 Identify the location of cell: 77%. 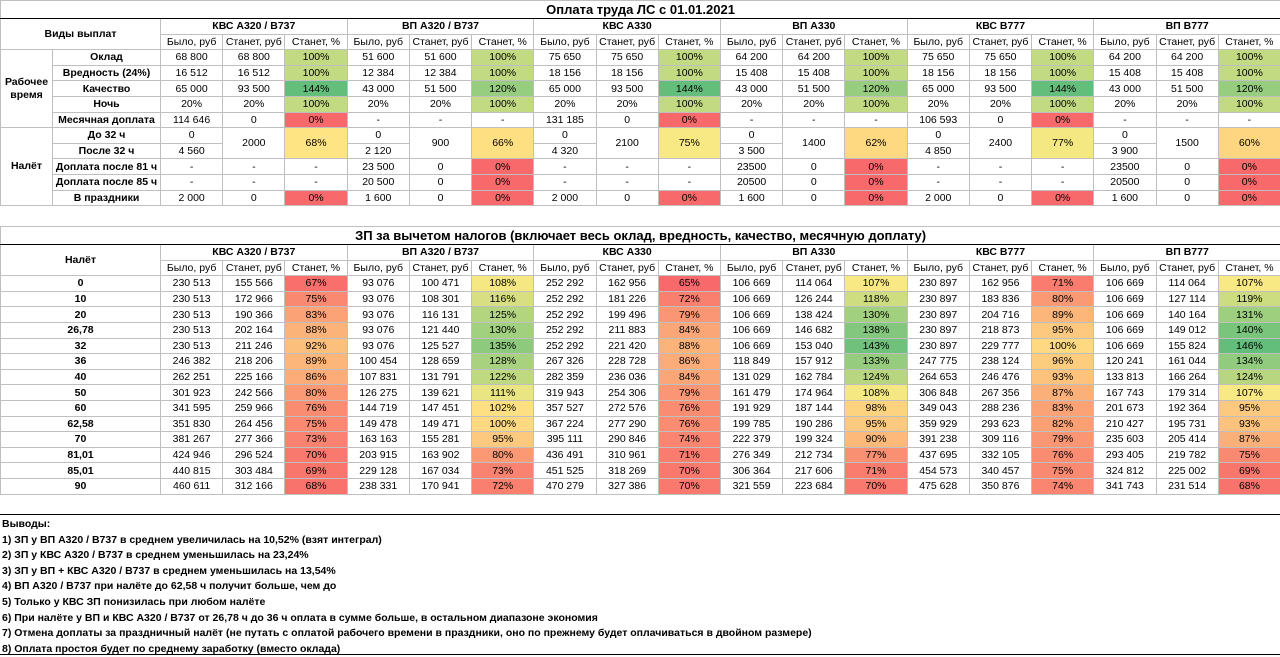
(876, 455).